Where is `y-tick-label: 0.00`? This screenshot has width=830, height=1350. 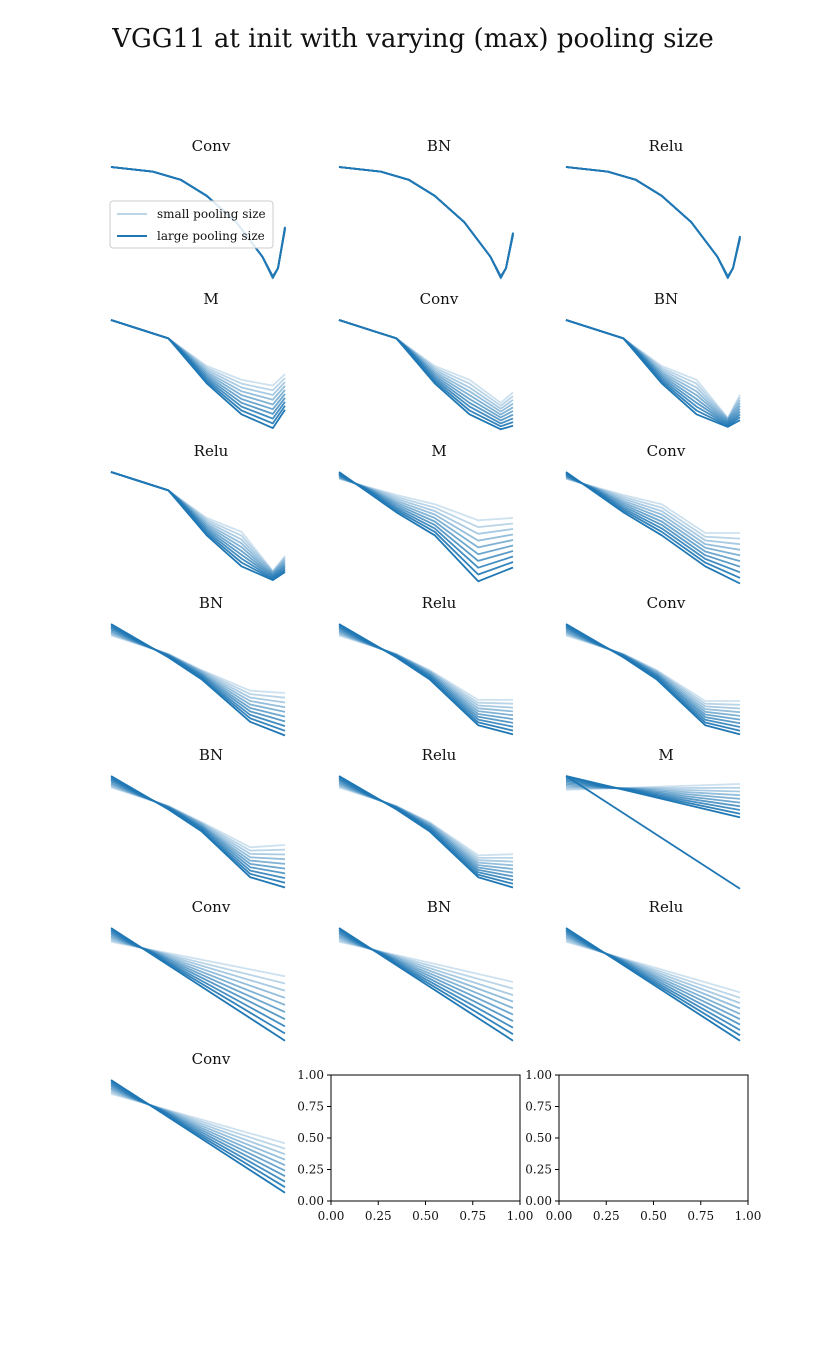
y-tick-label: 0.00 is located at coordinates (538, 1201).